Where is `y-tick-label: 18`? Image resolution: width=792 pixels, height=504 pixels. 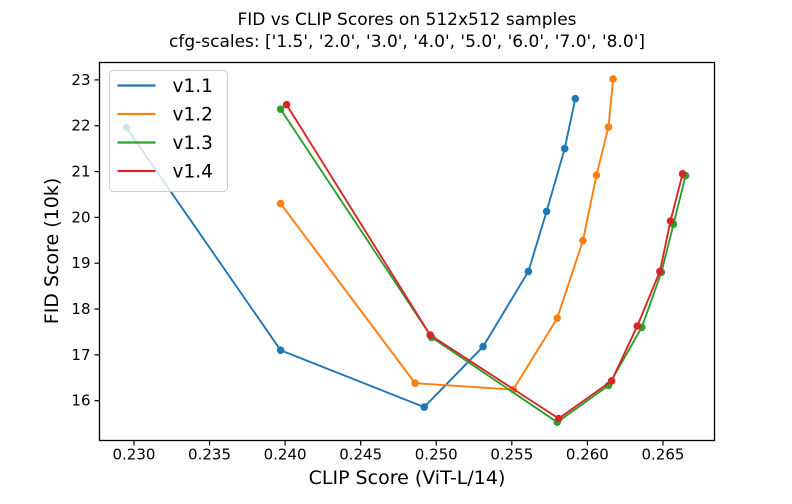
y-tick-label: 18 is located at coordinates (80, 309).